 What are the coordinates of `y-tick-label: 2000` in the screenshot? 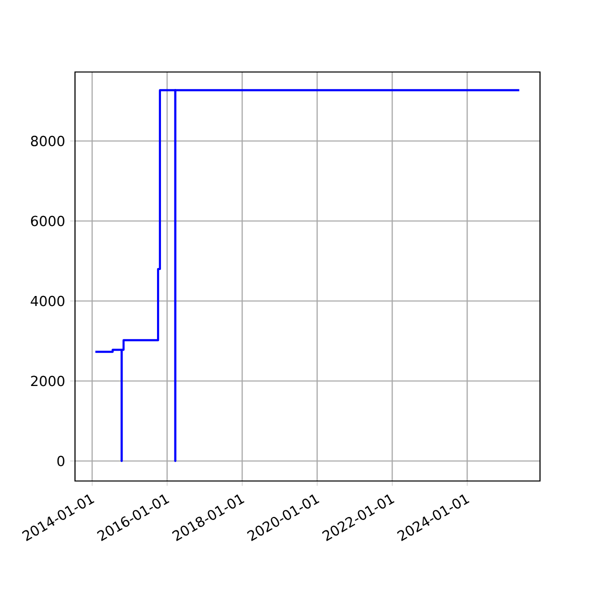 It's located at (47, 381).